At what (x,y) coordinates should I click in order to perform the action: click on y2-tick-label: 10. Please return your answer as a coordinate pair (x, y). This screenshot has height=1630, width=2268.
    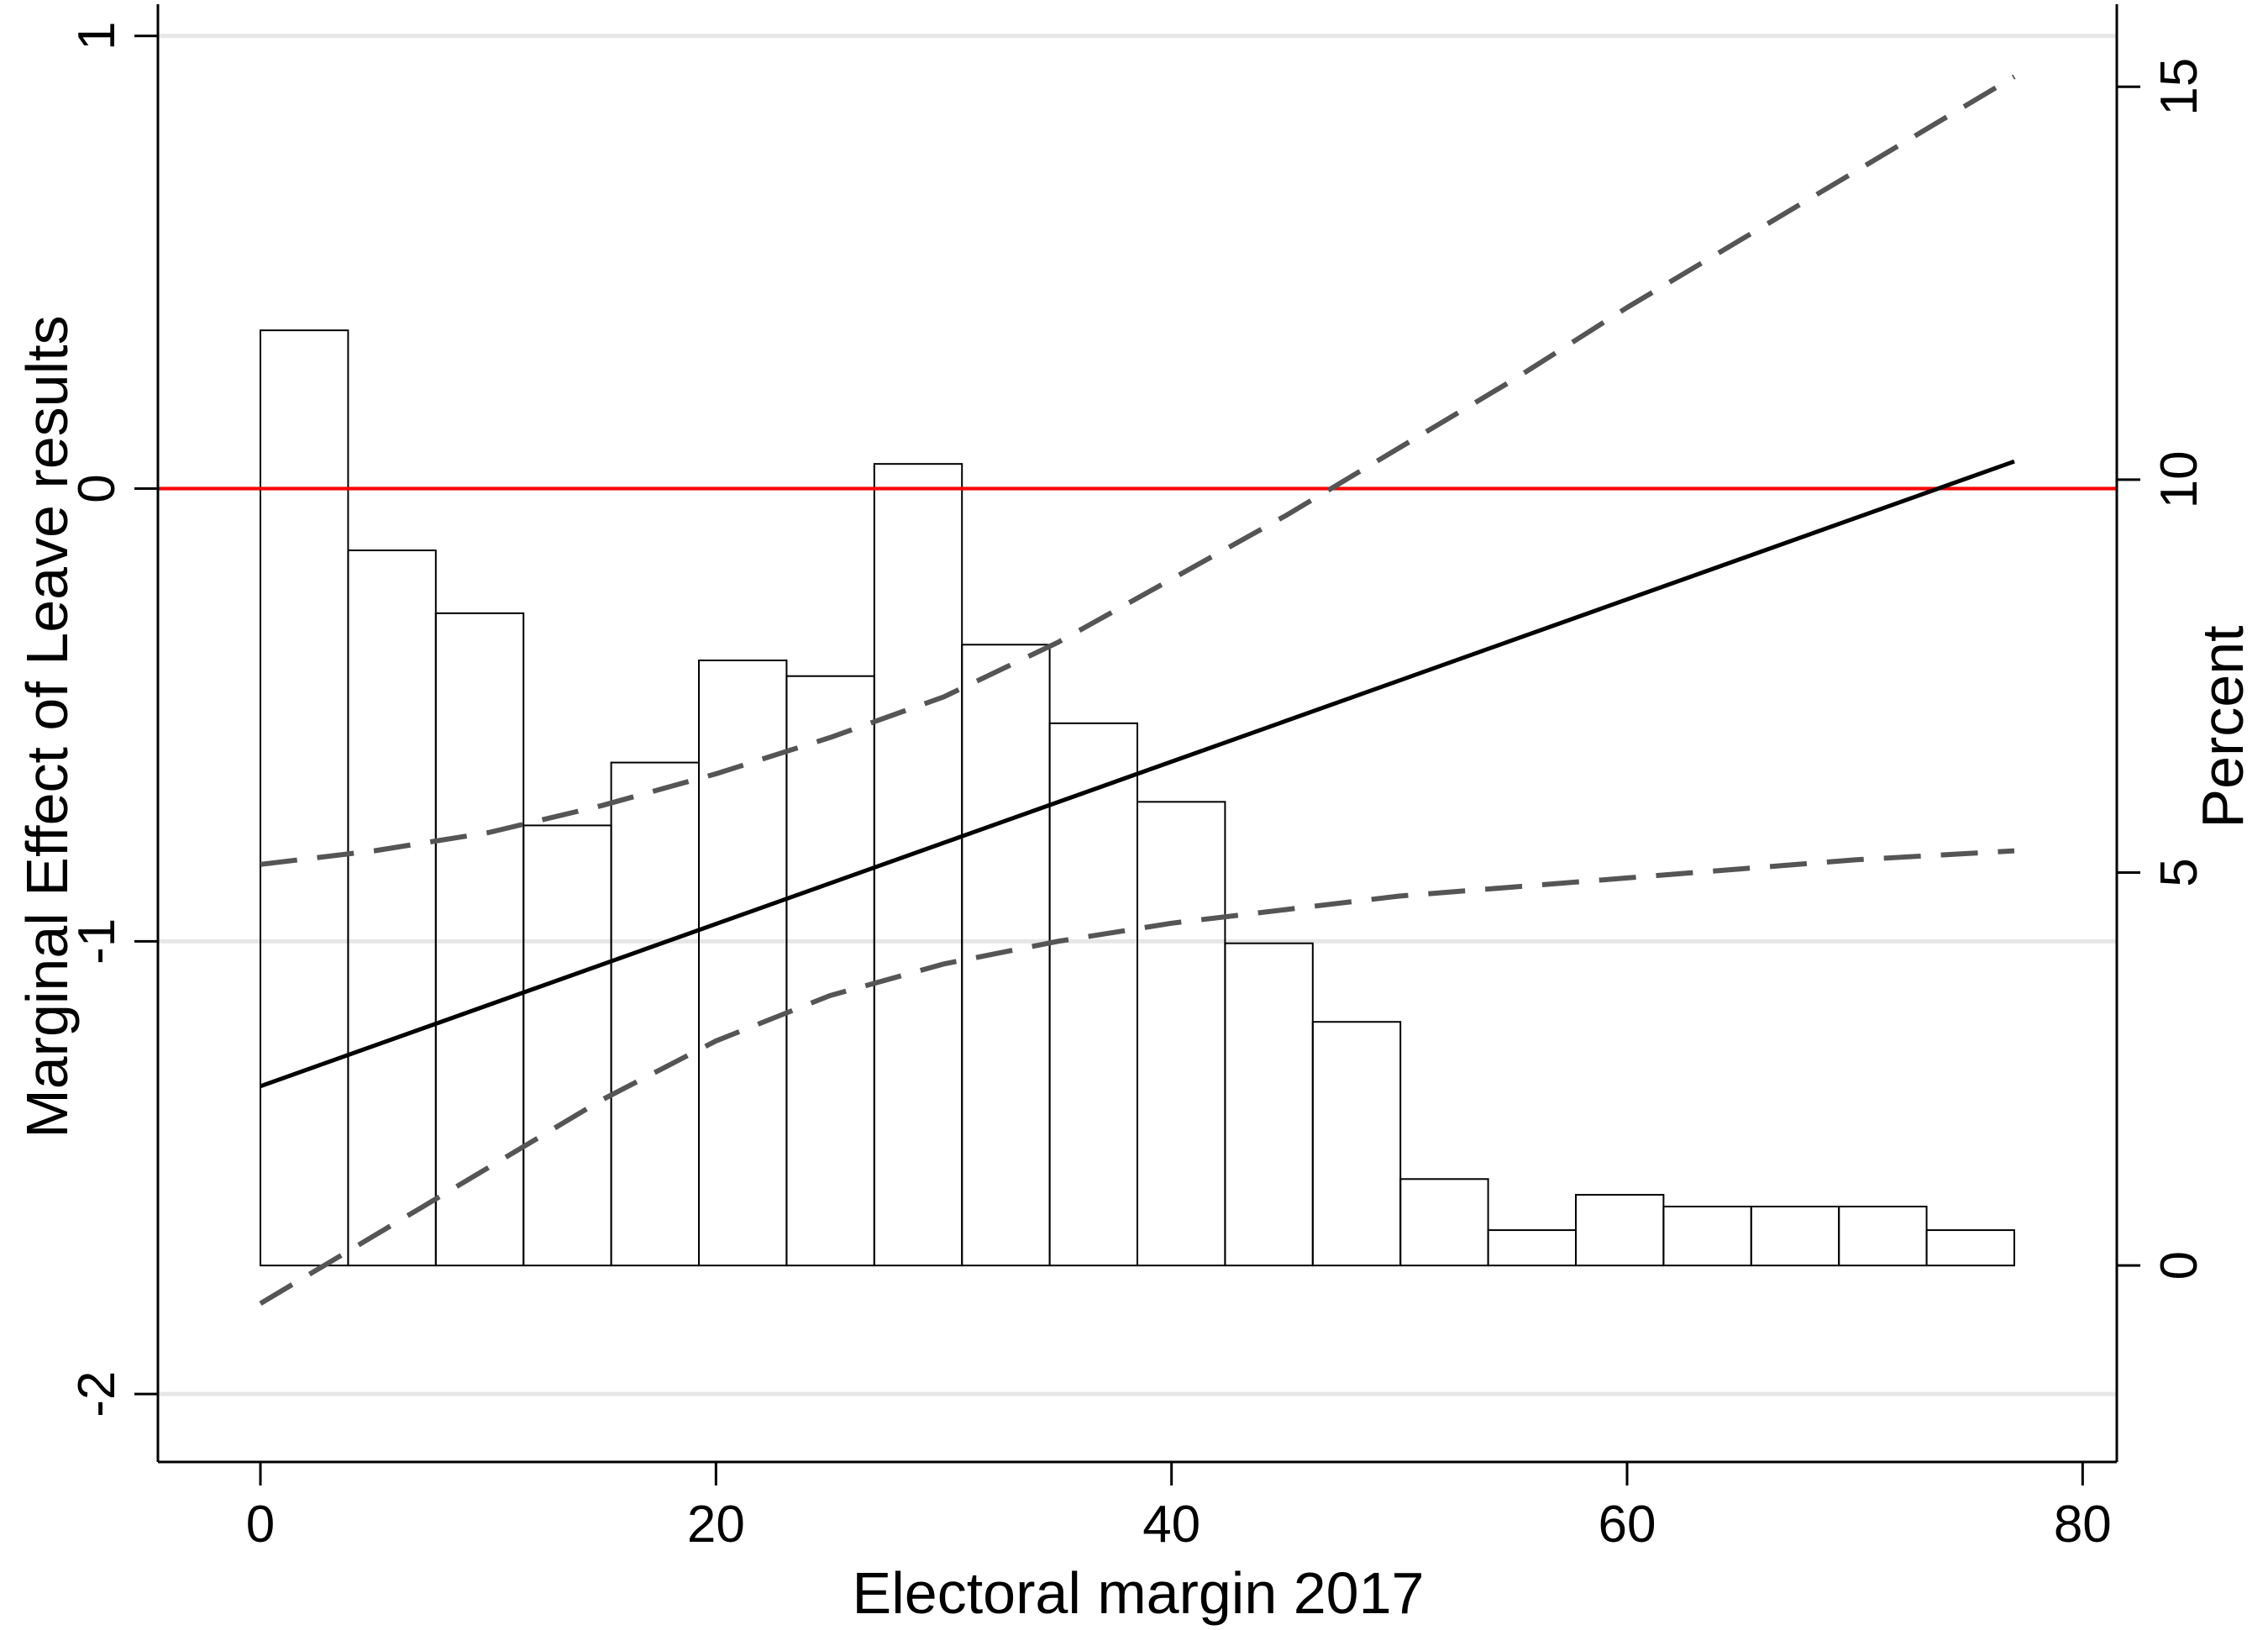
    Looking at the image, I should click on (2179, 479).